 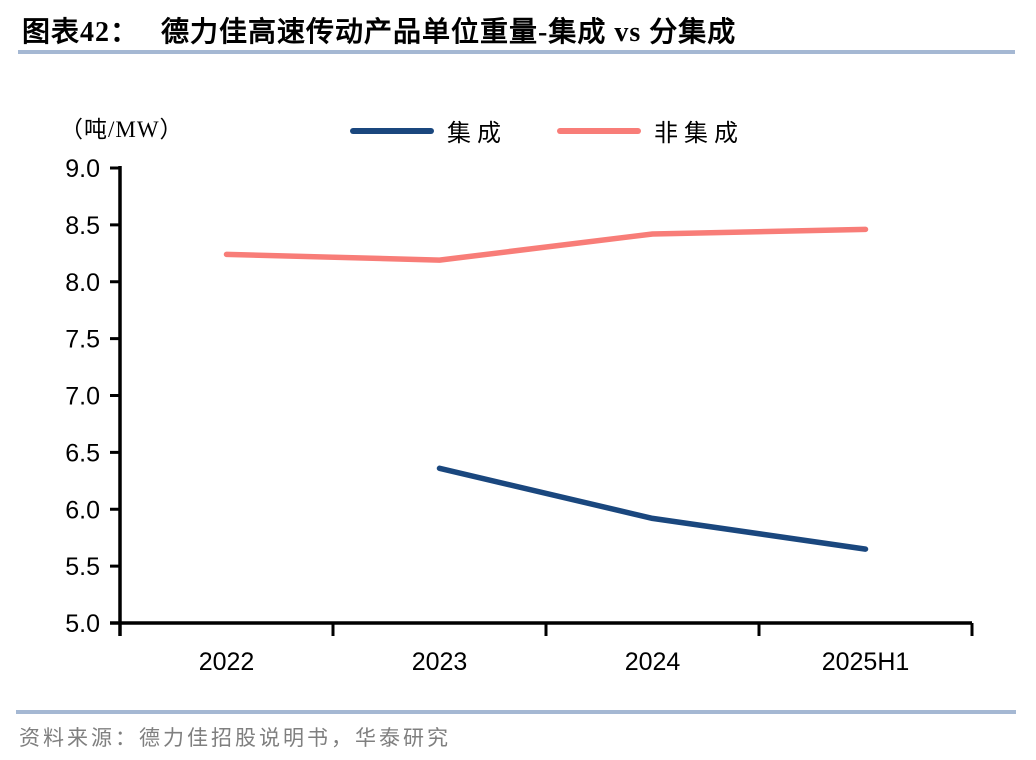 What do you see at coordinates (547, 130) in the screenshot?
I see `chart-legend: 集成 非集成` at bounding box center [547, 130].